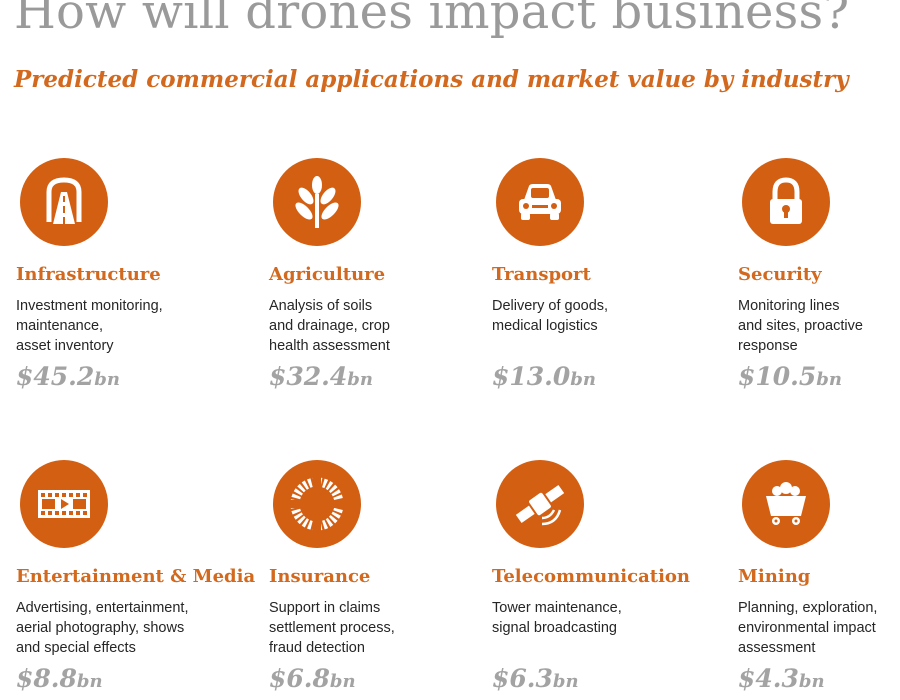 Image resolution: width=900 pixels, height=700 pixels. I want to click on car-icon, so click(540, 202).